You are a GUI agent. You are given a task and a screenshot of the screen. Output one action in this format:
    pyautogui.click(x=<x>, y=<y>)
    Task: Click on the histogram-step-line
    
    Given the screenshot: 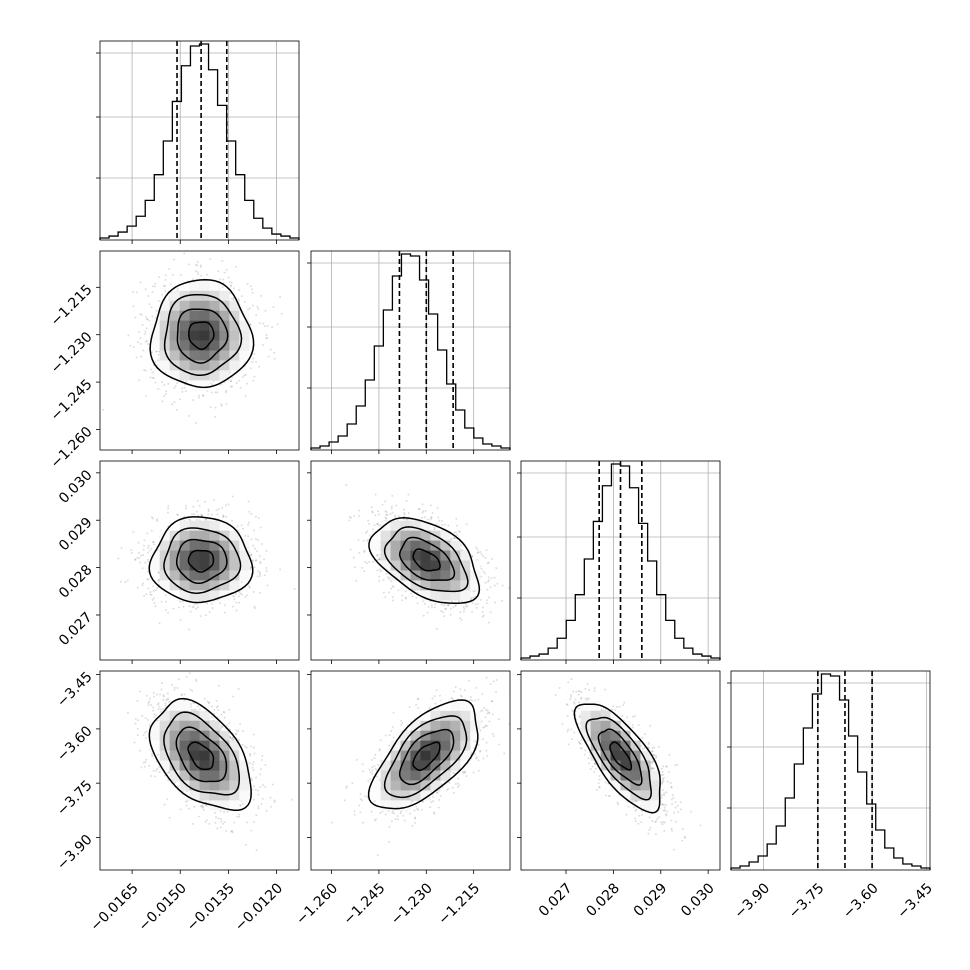 What is the action you would take?
    pyautogui.click(x=830, y=771)
    